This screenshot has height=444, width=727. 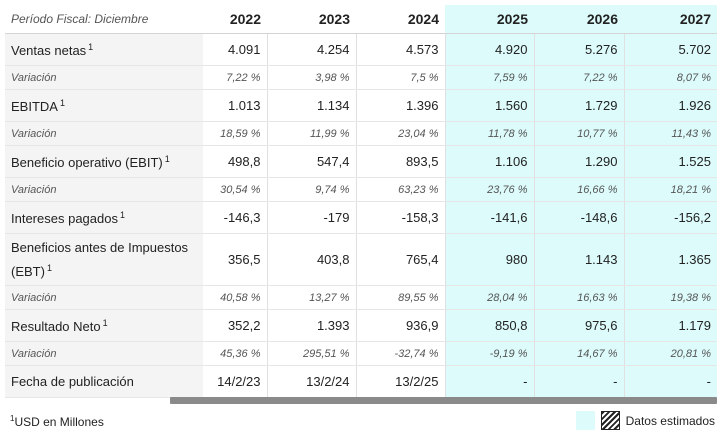 What do you see at coordinates (235, 353) in the screenshot?
I see `table-cell: 45,36 %` at bounding box center [235, 353].